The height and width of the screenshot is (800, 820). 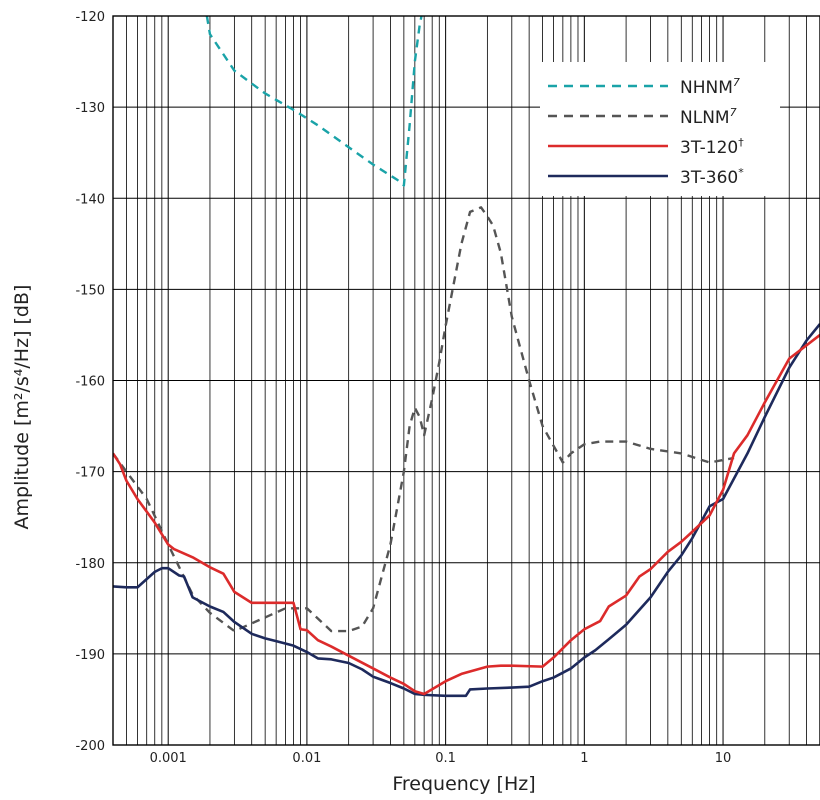 What do you see at coordinates (90, 655) in the screenshot?
I see `y-tick-label: -190` at bounding box center [90, 655].